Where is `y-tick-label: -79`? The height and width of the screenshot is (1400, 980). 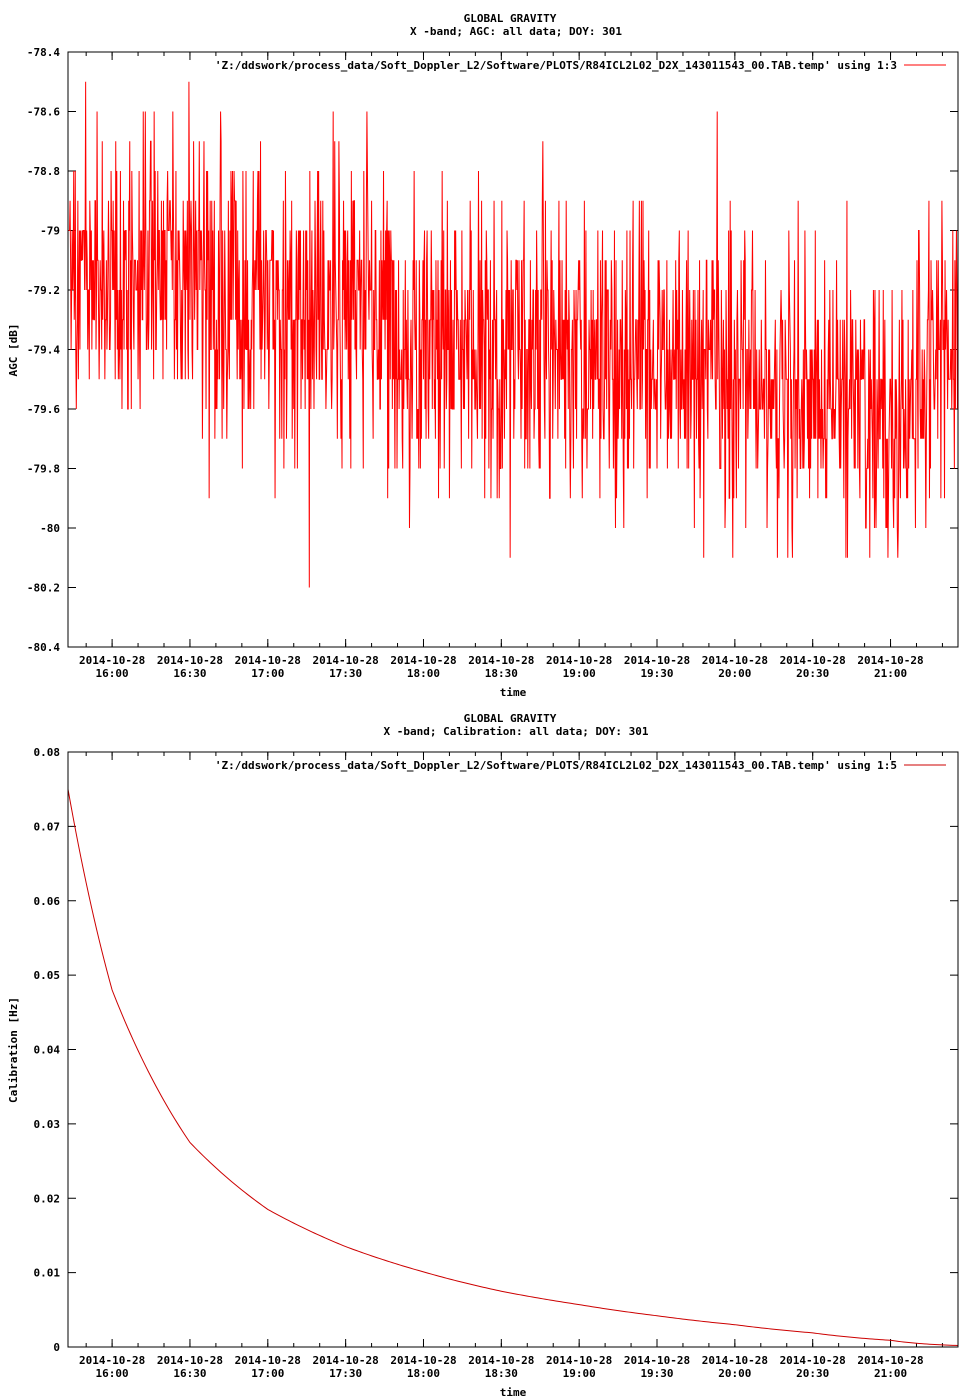
y-tick-label: -79 is located at coordinates (50, 231).